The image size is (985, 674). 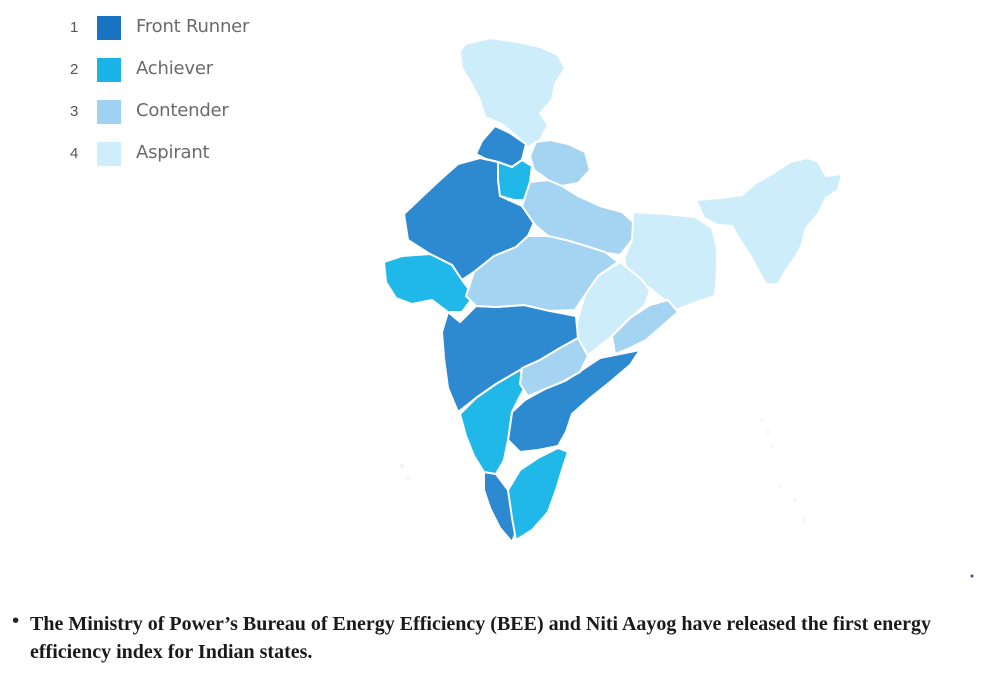 What do you see at coordinates (603, 470) in the screenshot?
I see `islands` at bounding box center [603, 470].